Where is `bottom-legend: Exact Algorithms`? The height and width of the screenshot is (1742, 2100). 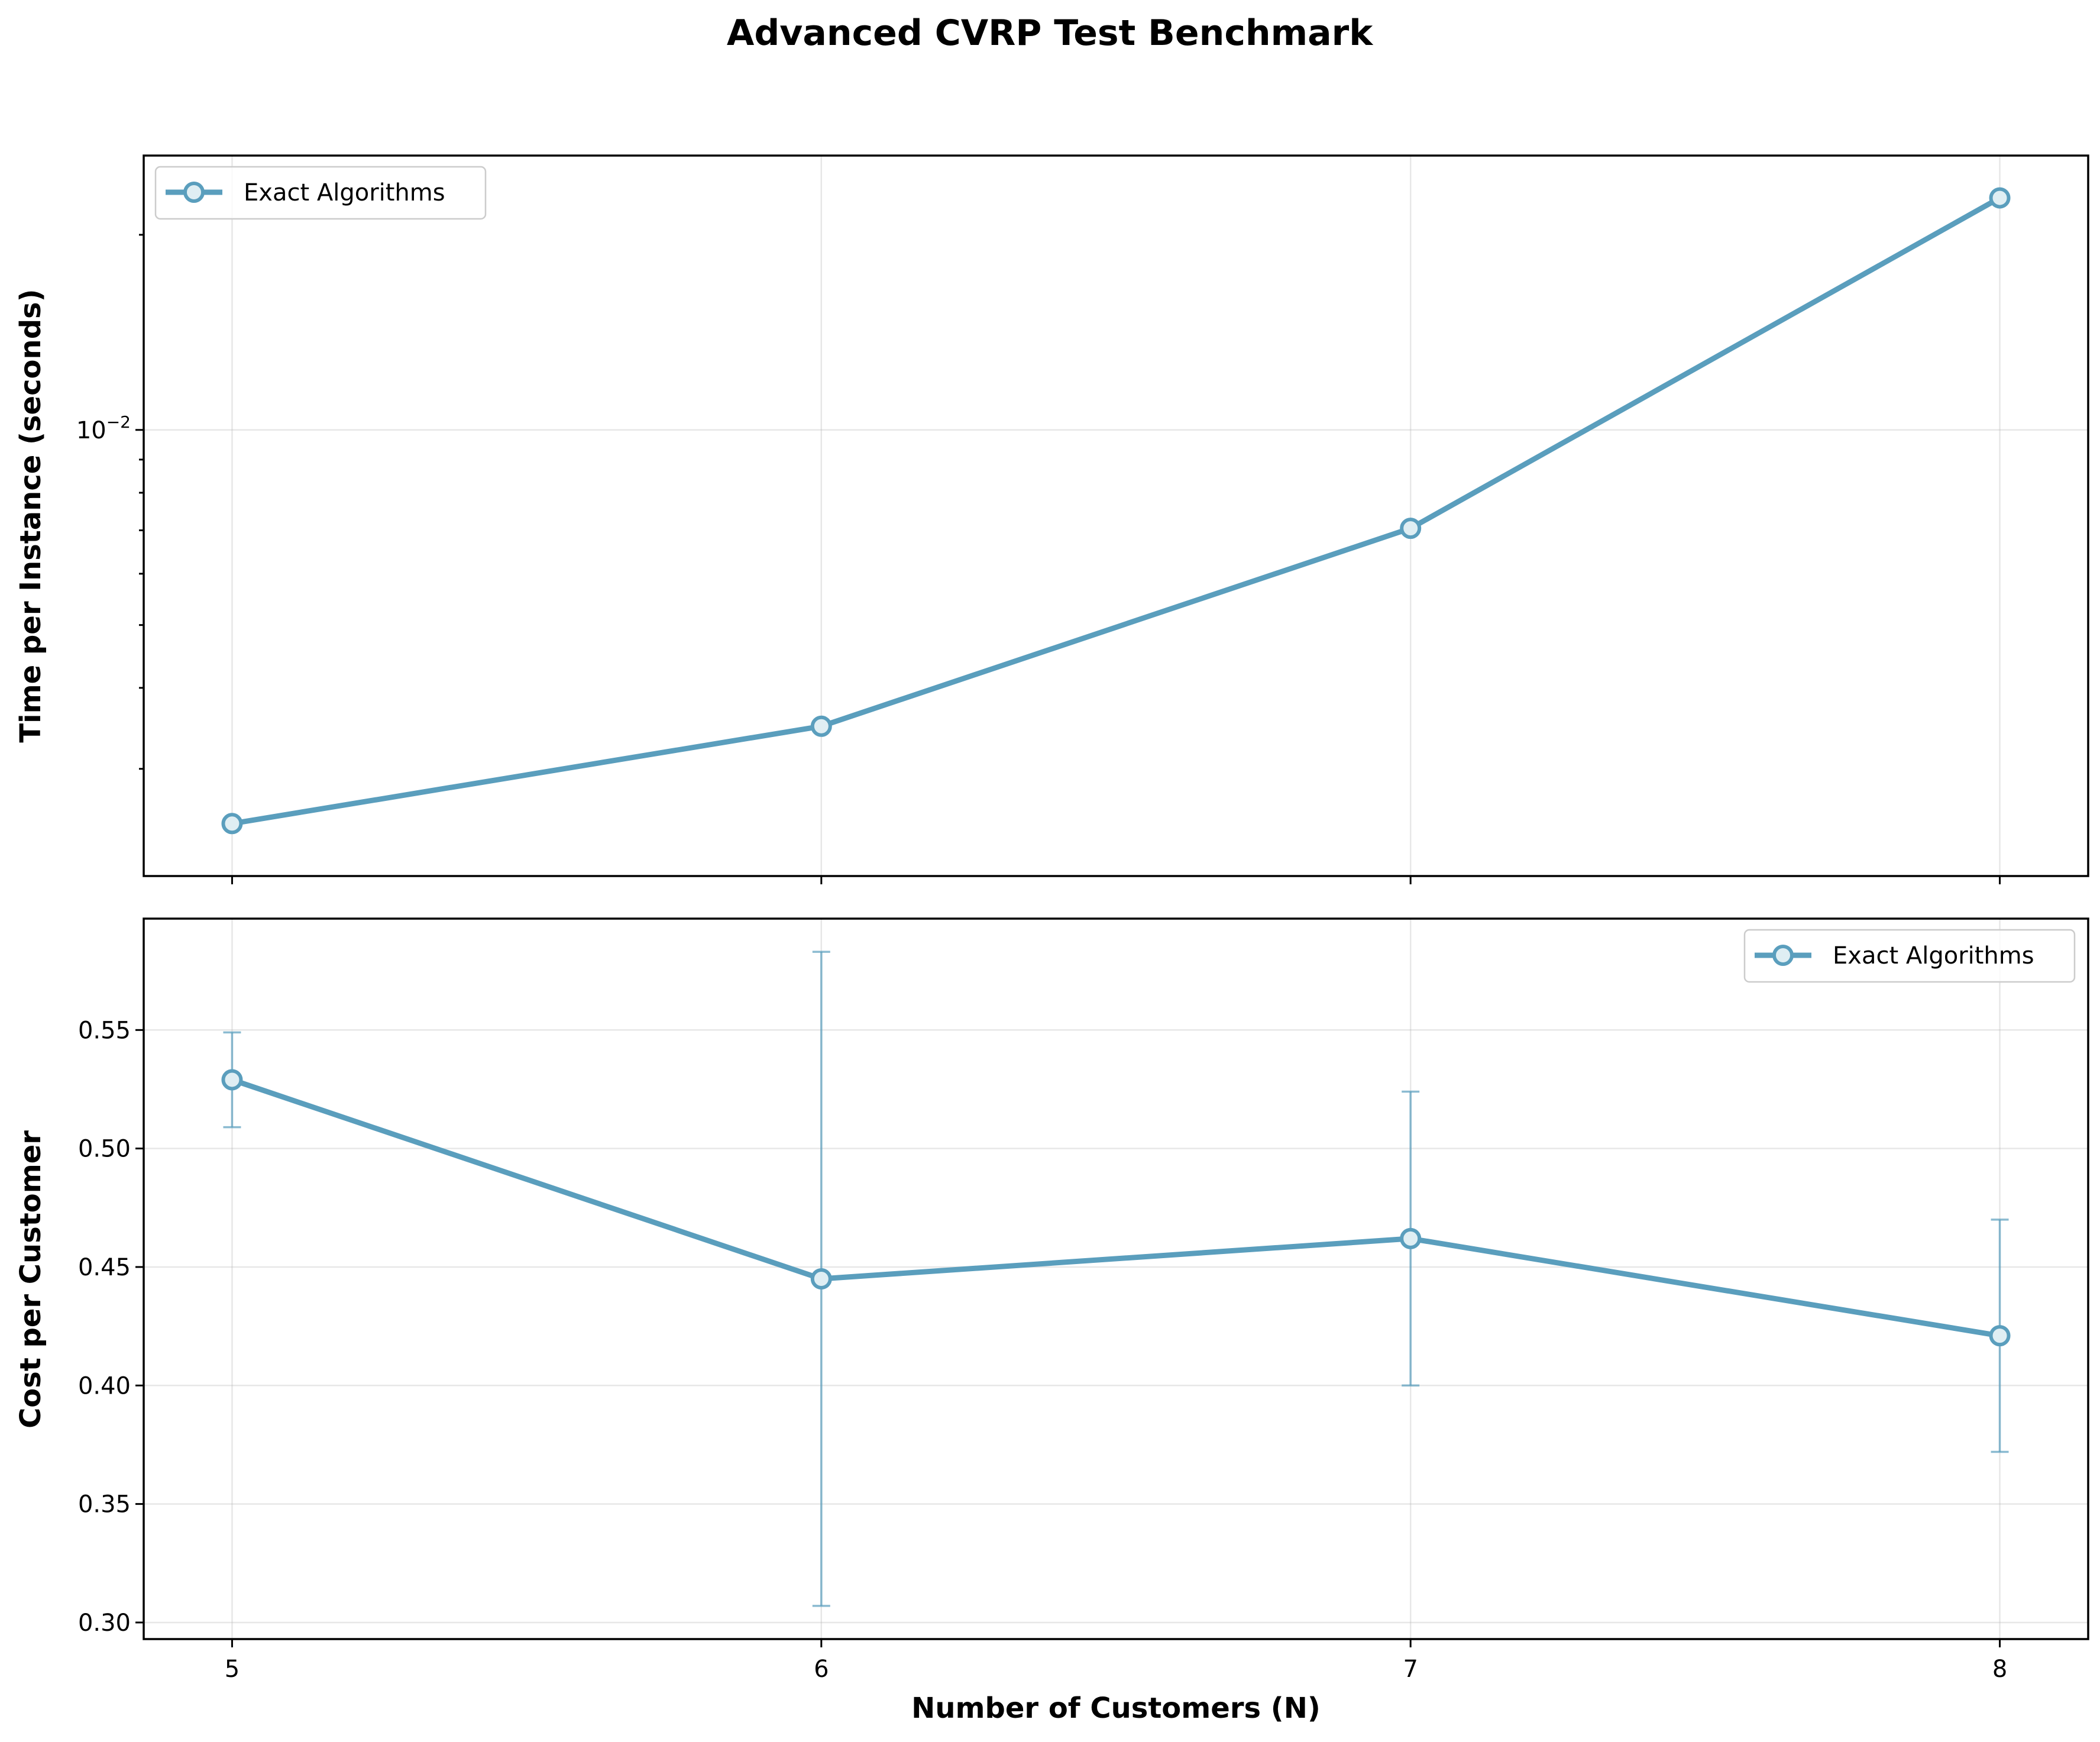
bottom-legend: Exact Algorithms is located at coordinates (1909, 956).